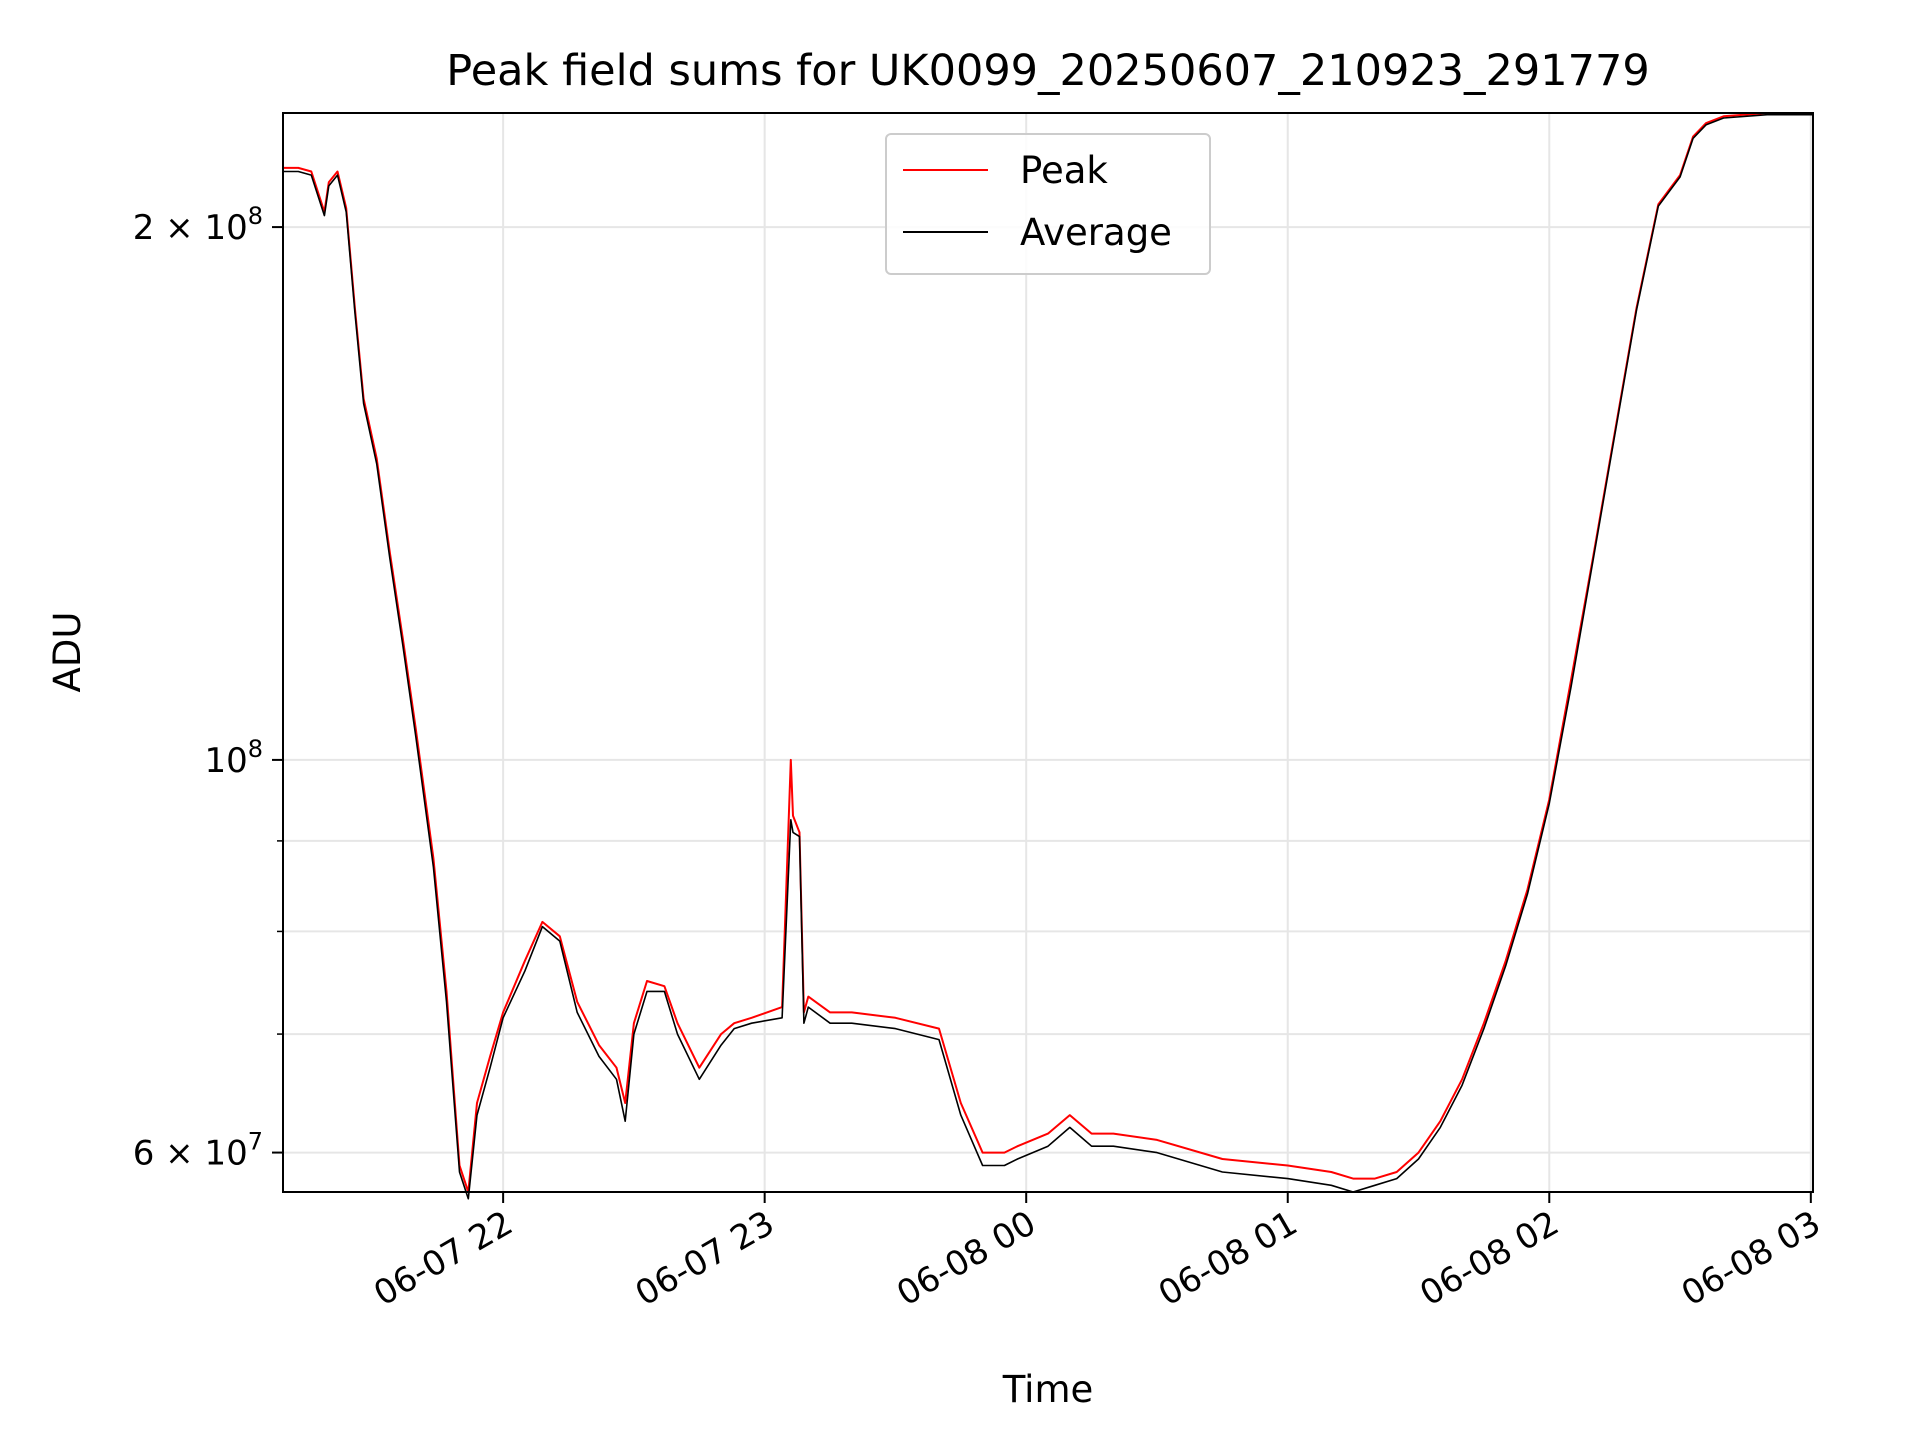  What do you see at coordinates (225, 761) in the screenshot?
I see `y-tick-label-base: 10` at bounding box center [225, 761].